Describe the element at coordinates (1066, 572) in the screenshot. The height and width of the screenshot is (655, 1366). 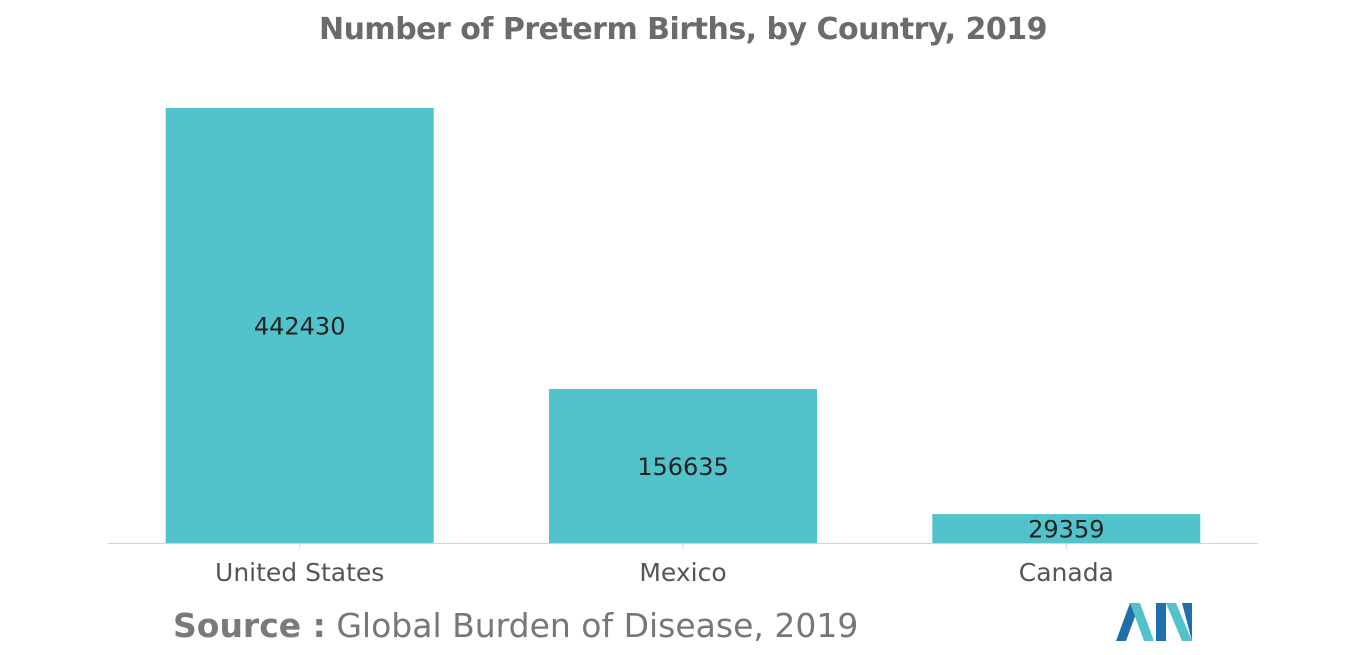
I see `x-tick-label: Canada` at that location.